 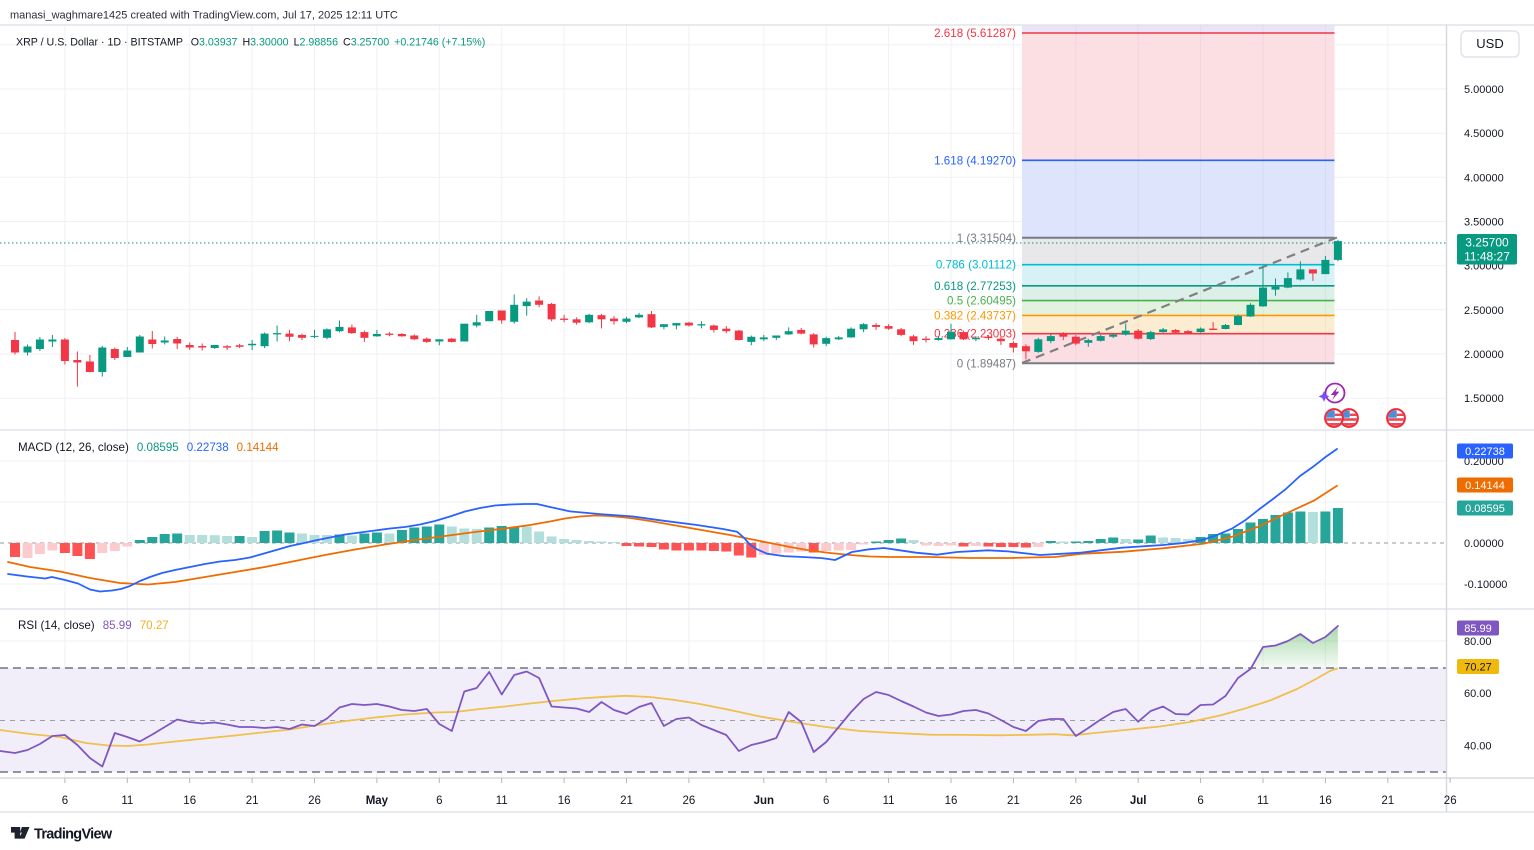 What do you see at coordinates (377, 801) in the screenshot?
I see `svg-text: May` at bounding box center [377, 801].